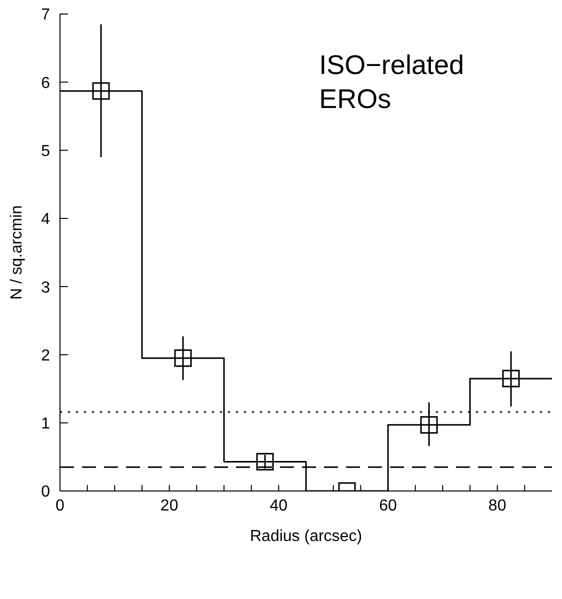 The height and width of the screenshot is (599, 562). What do you see at coordinates (17, 252) in the screenshot?
I see `y-axis-title: N / sq.arcmin` at bounding box center [17, 252].